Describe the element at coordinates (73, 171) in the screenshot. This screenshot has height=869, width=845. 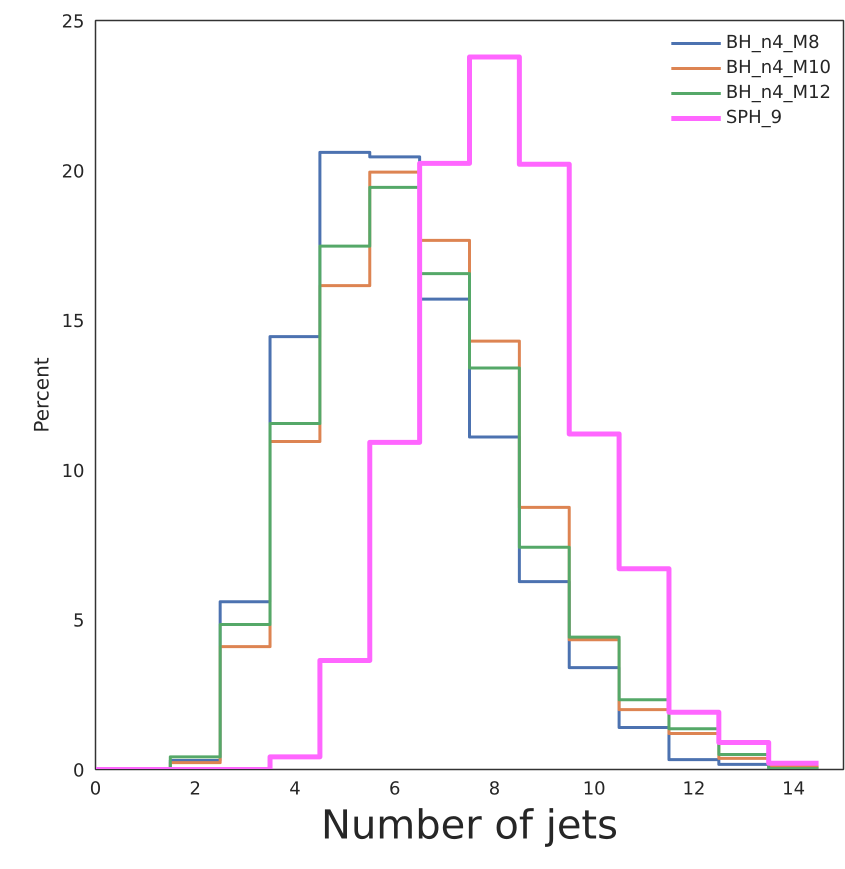
I see `y-tick-label: 20` at that location.